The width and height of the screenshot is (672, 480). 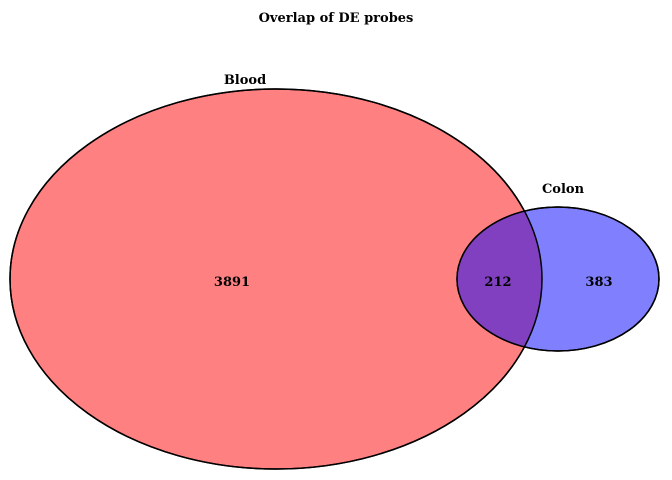 I want to click on overlap-region, so click(x=499, y=279).